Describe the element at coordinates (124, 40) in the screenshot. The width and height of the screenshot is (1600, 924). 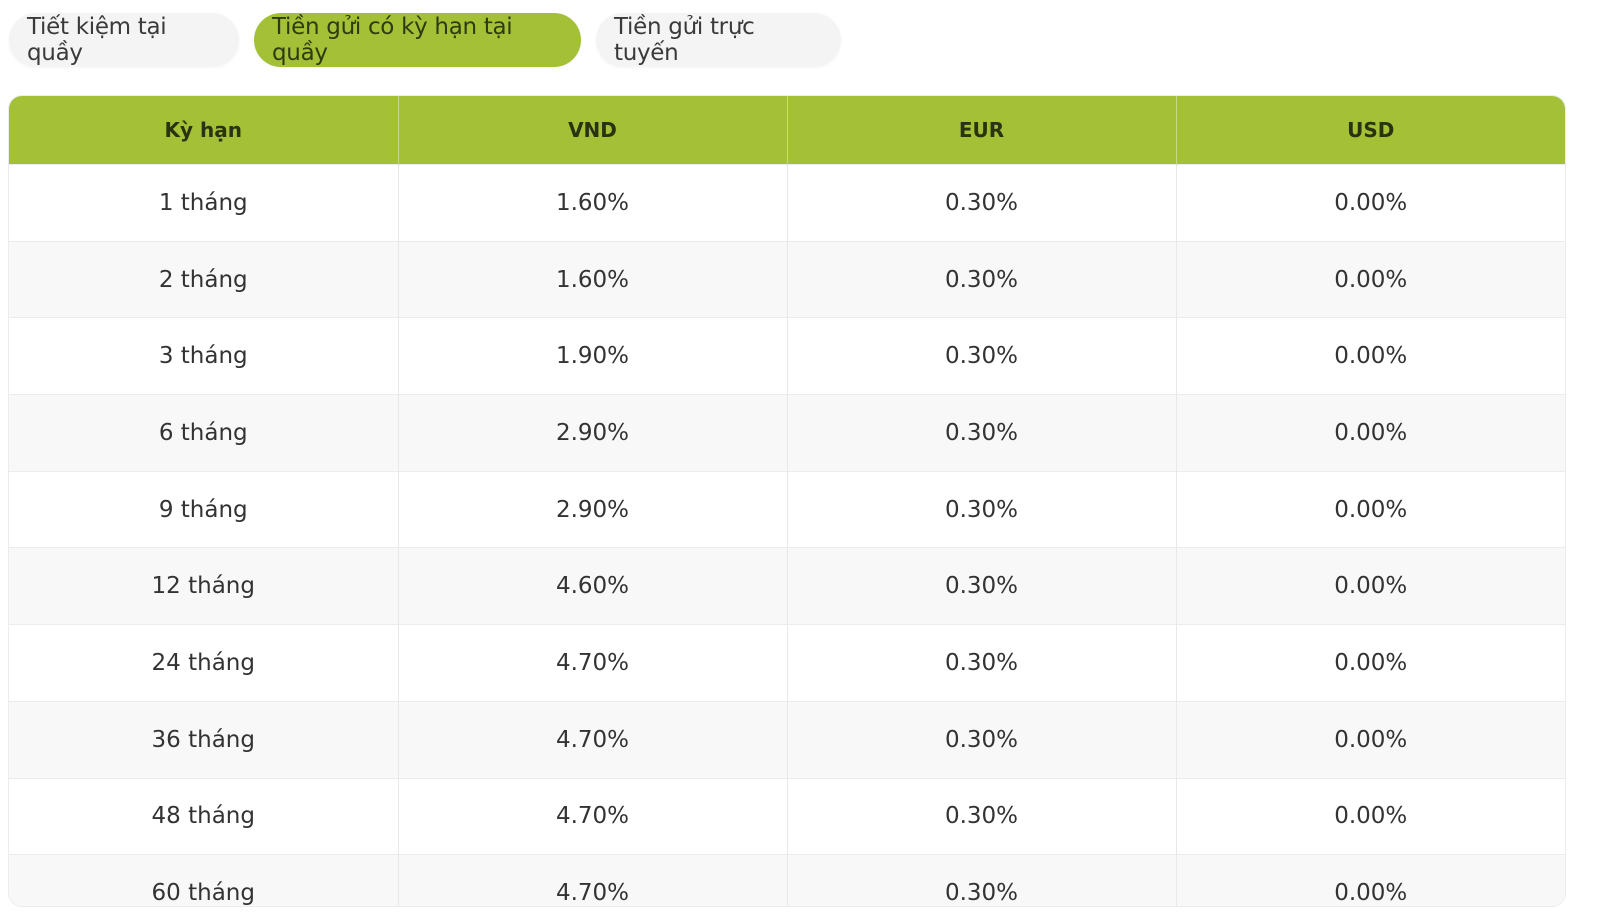
I see `tab-counter-savings: Tiết kiệm tại quầy` at that location.